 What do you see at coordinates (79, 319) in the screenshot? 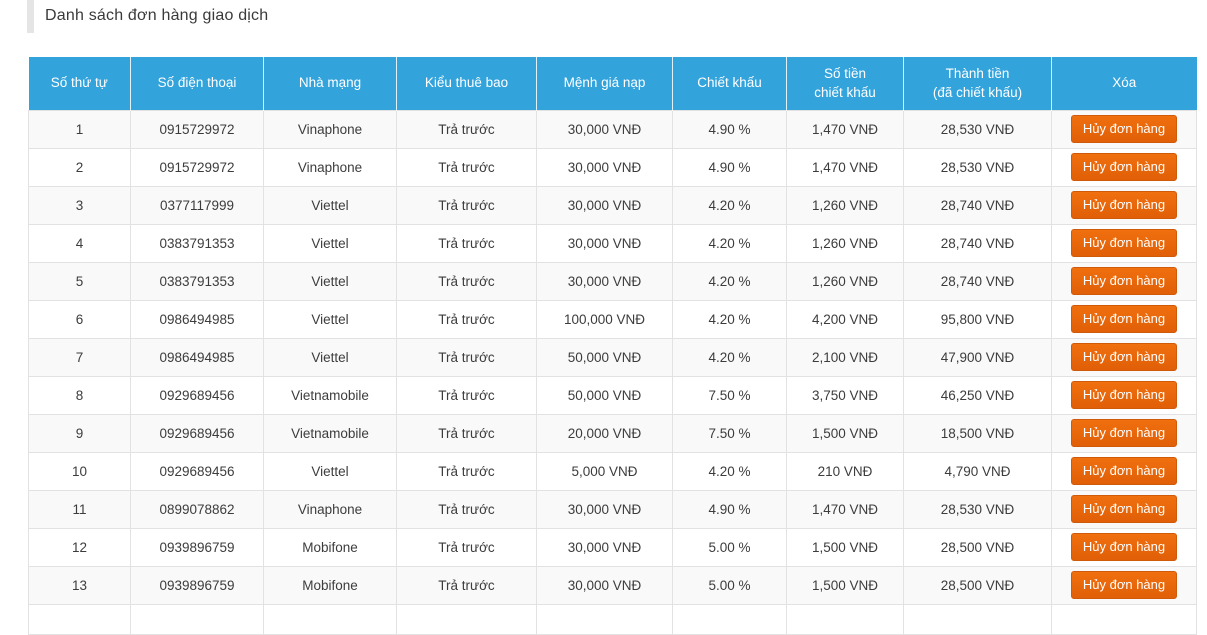
I see `cell-order-number: 6` at bounding box center [79, 319].